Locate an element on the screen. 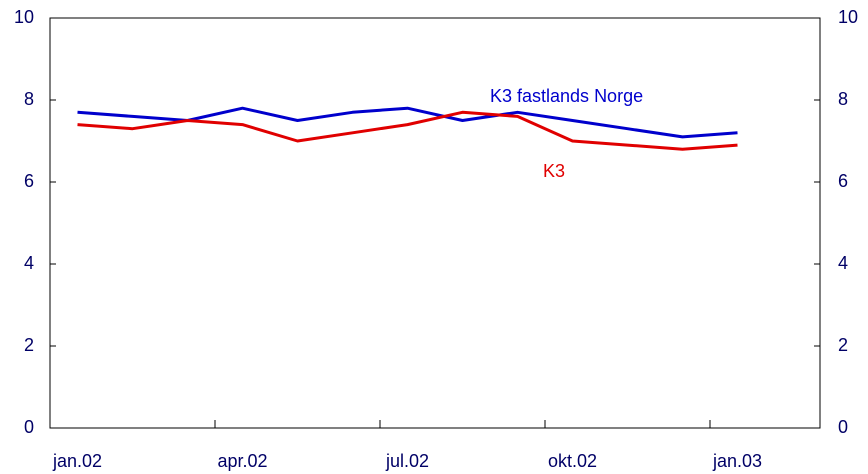 This screenshot has height=474, width=868. category-ticks is located at coordinates (462, 424).